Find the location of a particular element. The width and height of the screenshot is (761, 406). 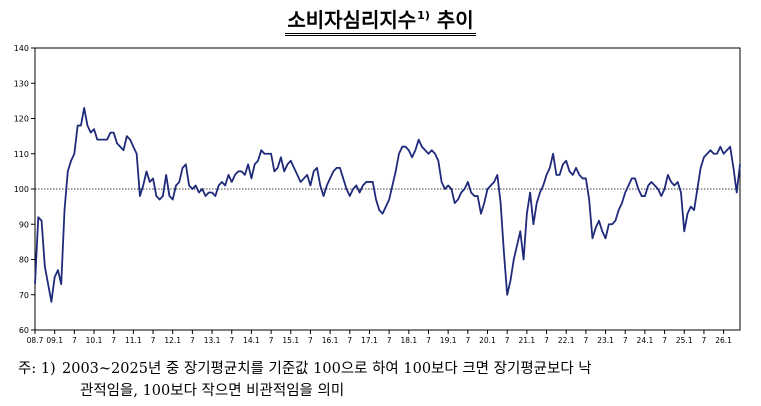

title-main: 소비자심리지수 is located at coordinates (352, 20).